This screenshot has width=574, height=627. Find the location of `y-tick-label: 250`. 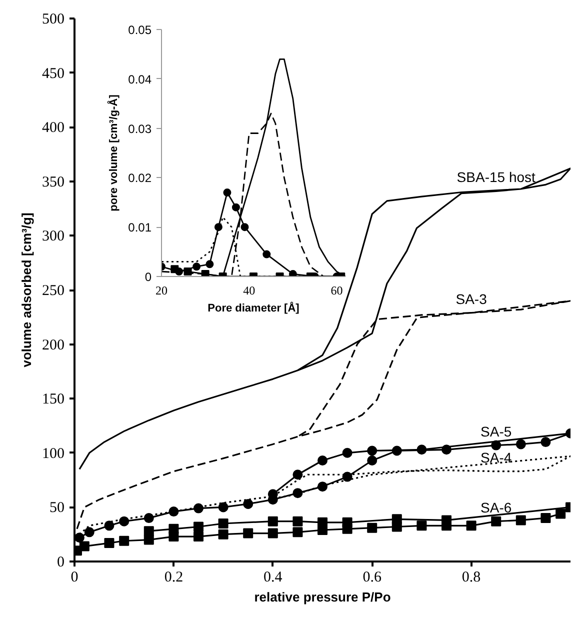

y-tick-label: 250 is located at coordinates (53, 291).